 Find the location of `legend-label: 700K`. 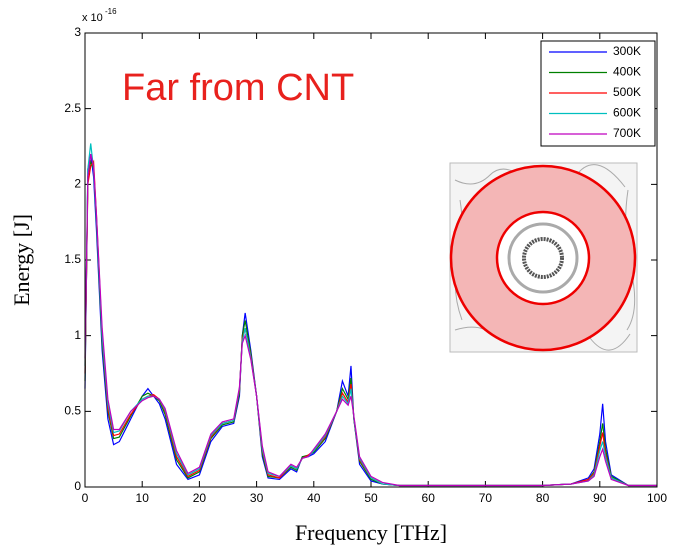

legend-label: 700K is located at coordinates (627, 133).